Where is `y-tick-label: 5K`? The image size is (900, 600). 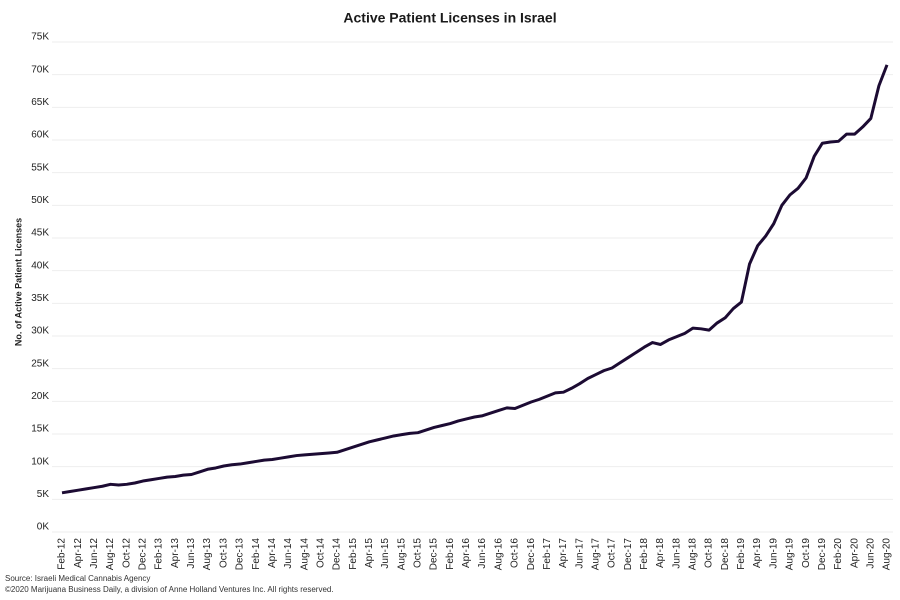 y-tick-label: 5K is located at coordinates (43, 494).